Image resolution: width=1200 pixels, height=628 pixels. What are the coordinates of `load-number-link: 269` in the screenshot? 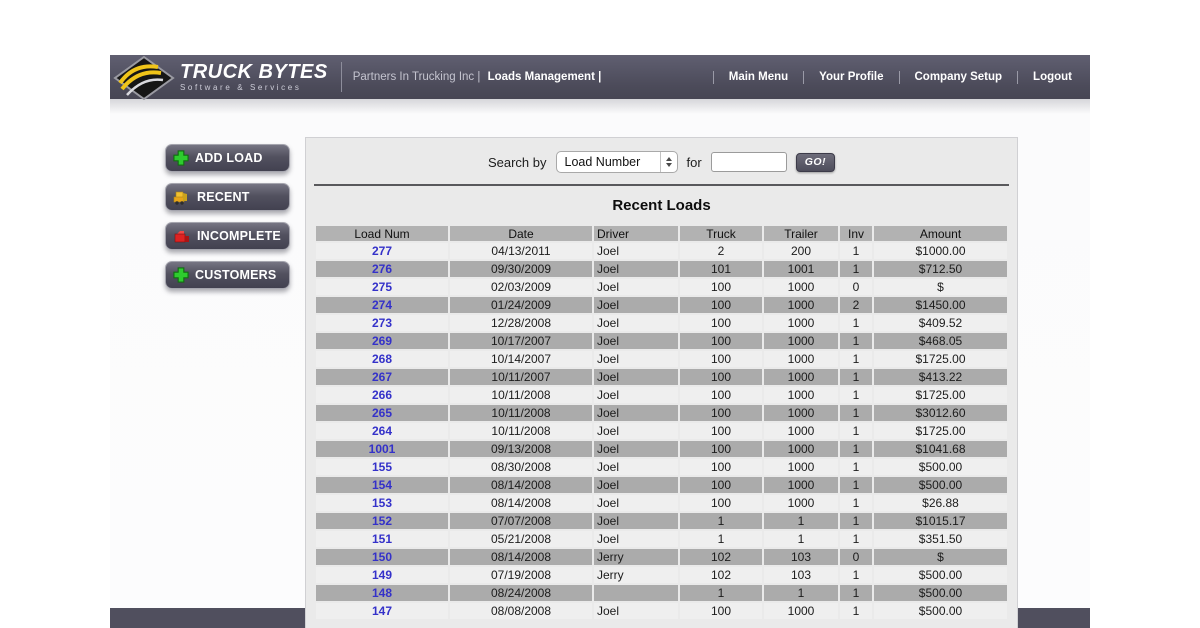 It's located at (382, 341).